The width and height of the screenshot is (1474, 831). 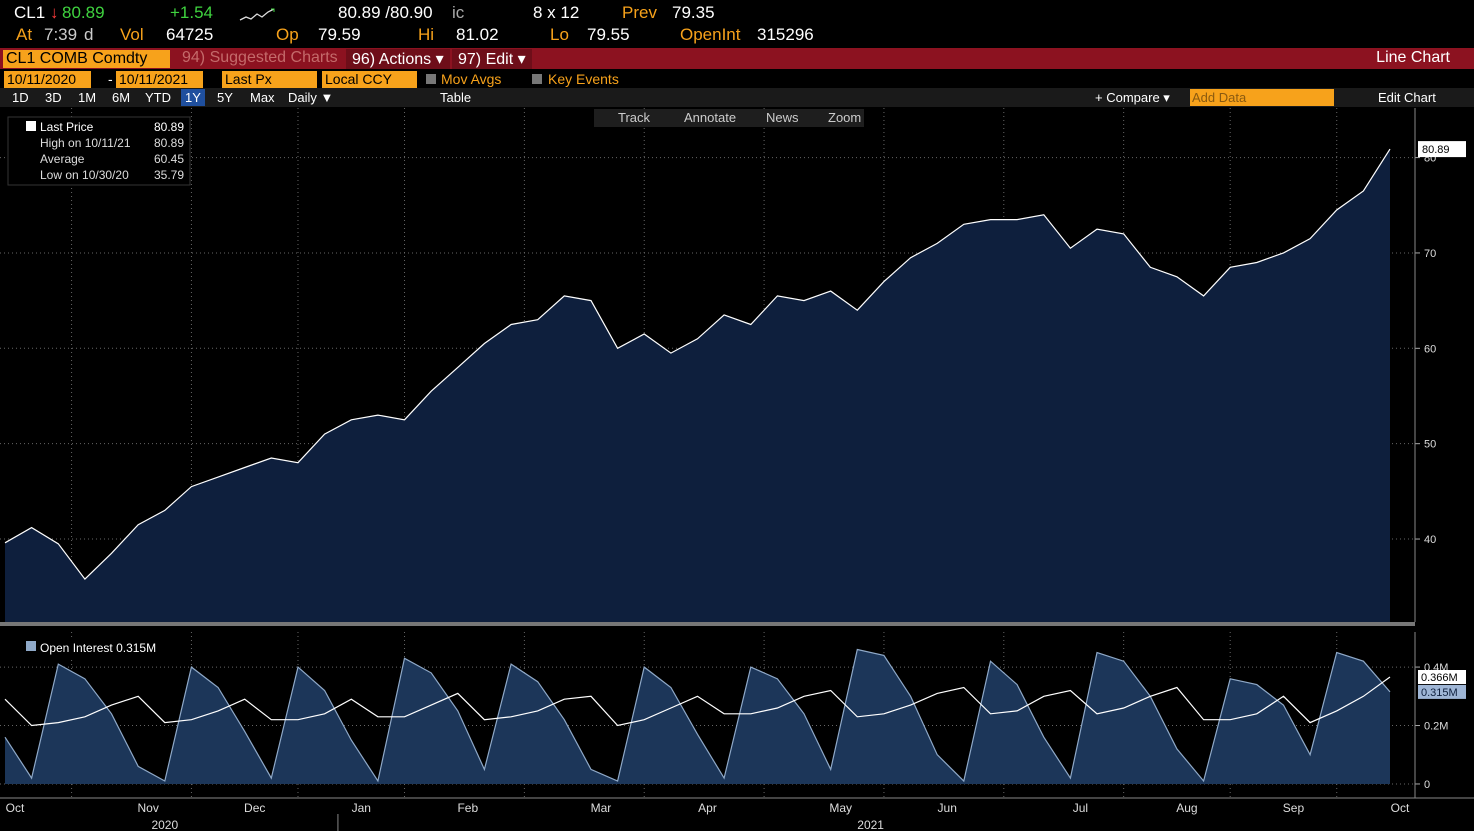 I want to click on stat-value: 35.79, so click(x=169, y=175).